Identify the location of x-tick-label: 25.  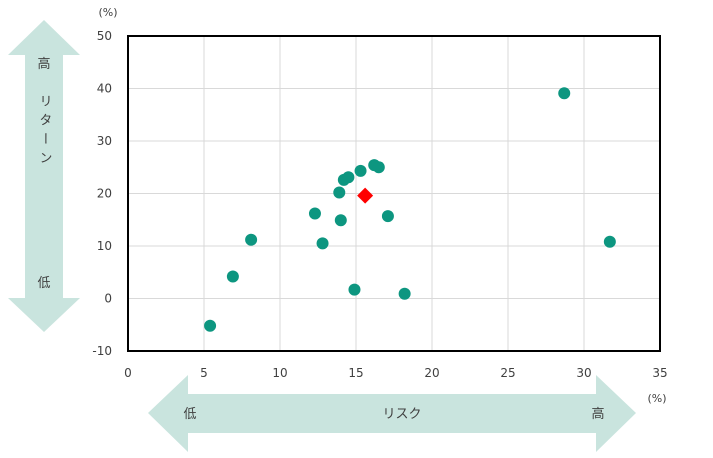
(507, 373).